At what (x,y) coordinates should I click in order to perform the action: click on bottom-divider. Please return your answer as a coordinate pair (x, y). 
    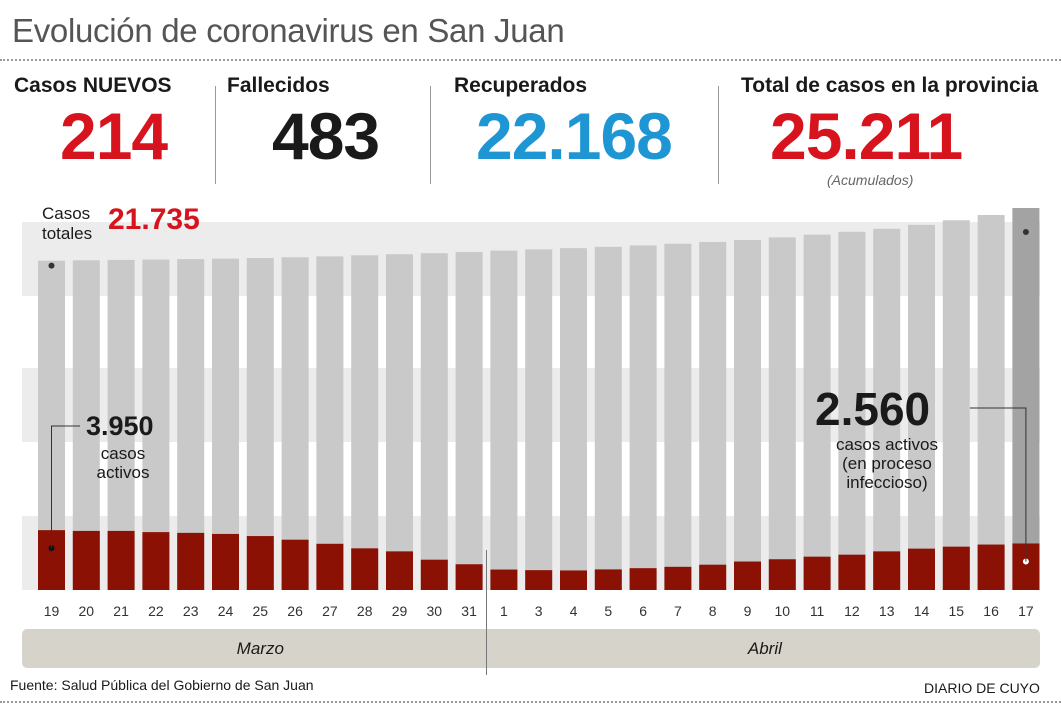
    Looking at the image, I should click on (530, 702).